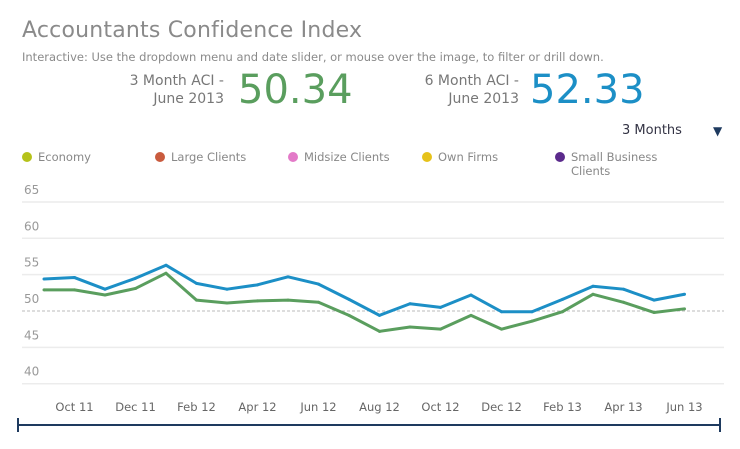 This screenshot has width=740, height=449. I want to click on legend-item: Own Firms, so click(460, 157).